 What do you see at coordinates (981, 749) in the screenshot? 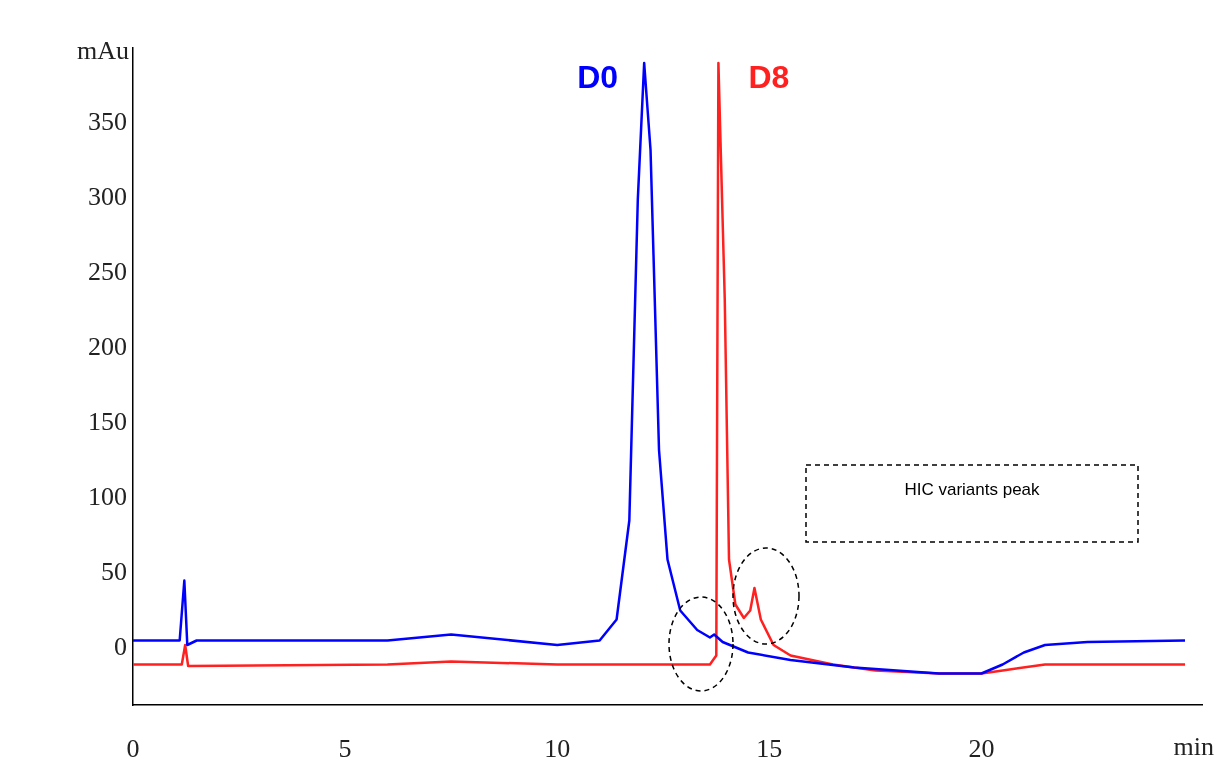
I see `x-tick-label: 20` at bounding box center [981, 749].